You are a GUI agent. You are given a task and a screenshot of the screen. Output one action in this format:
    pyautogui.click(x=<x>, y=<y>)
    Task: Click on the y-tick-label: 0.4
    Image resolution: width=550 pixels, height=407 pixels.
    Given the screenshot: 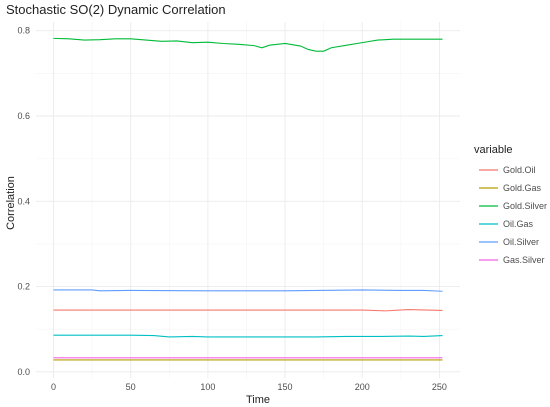 What is the action you would take?
    pyautogui.click(x=23, y=201)
    